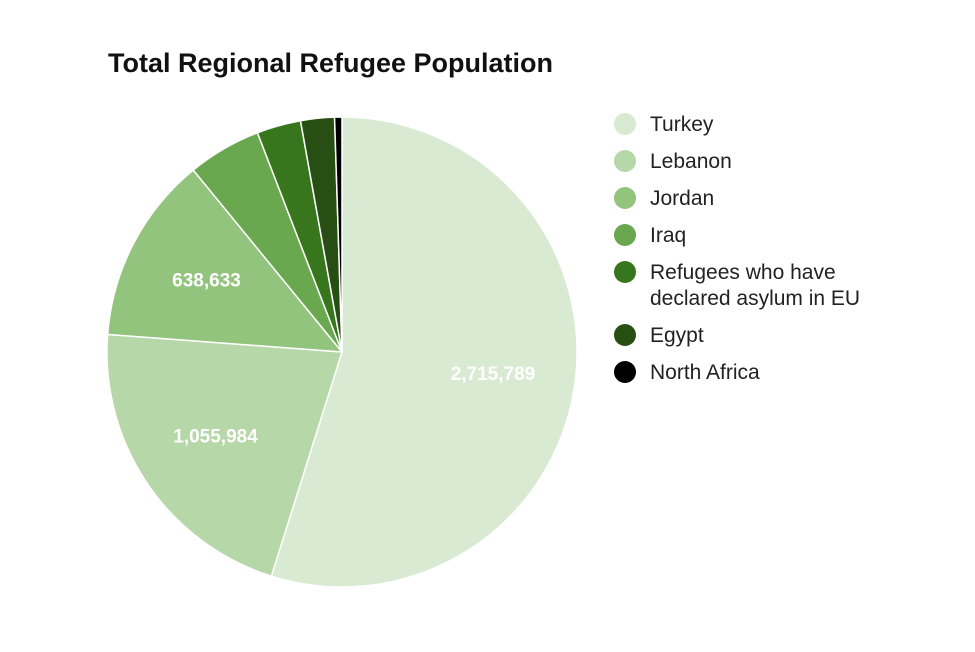 This screenshot has height=652, width=975. Describe the element at coordinates (215, 437) in the screenshot. I see `value-label: 1,055,984` at that location.